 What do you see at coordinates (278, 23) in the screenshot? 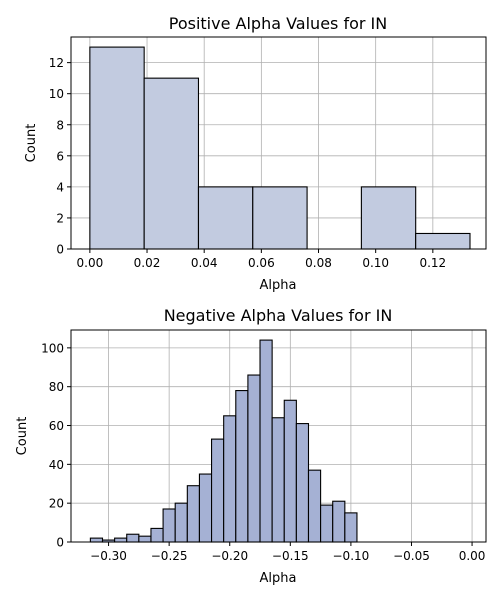
I see `chart-1-title: Positive Alpha Values for IN` at bounding box center [278, 23].